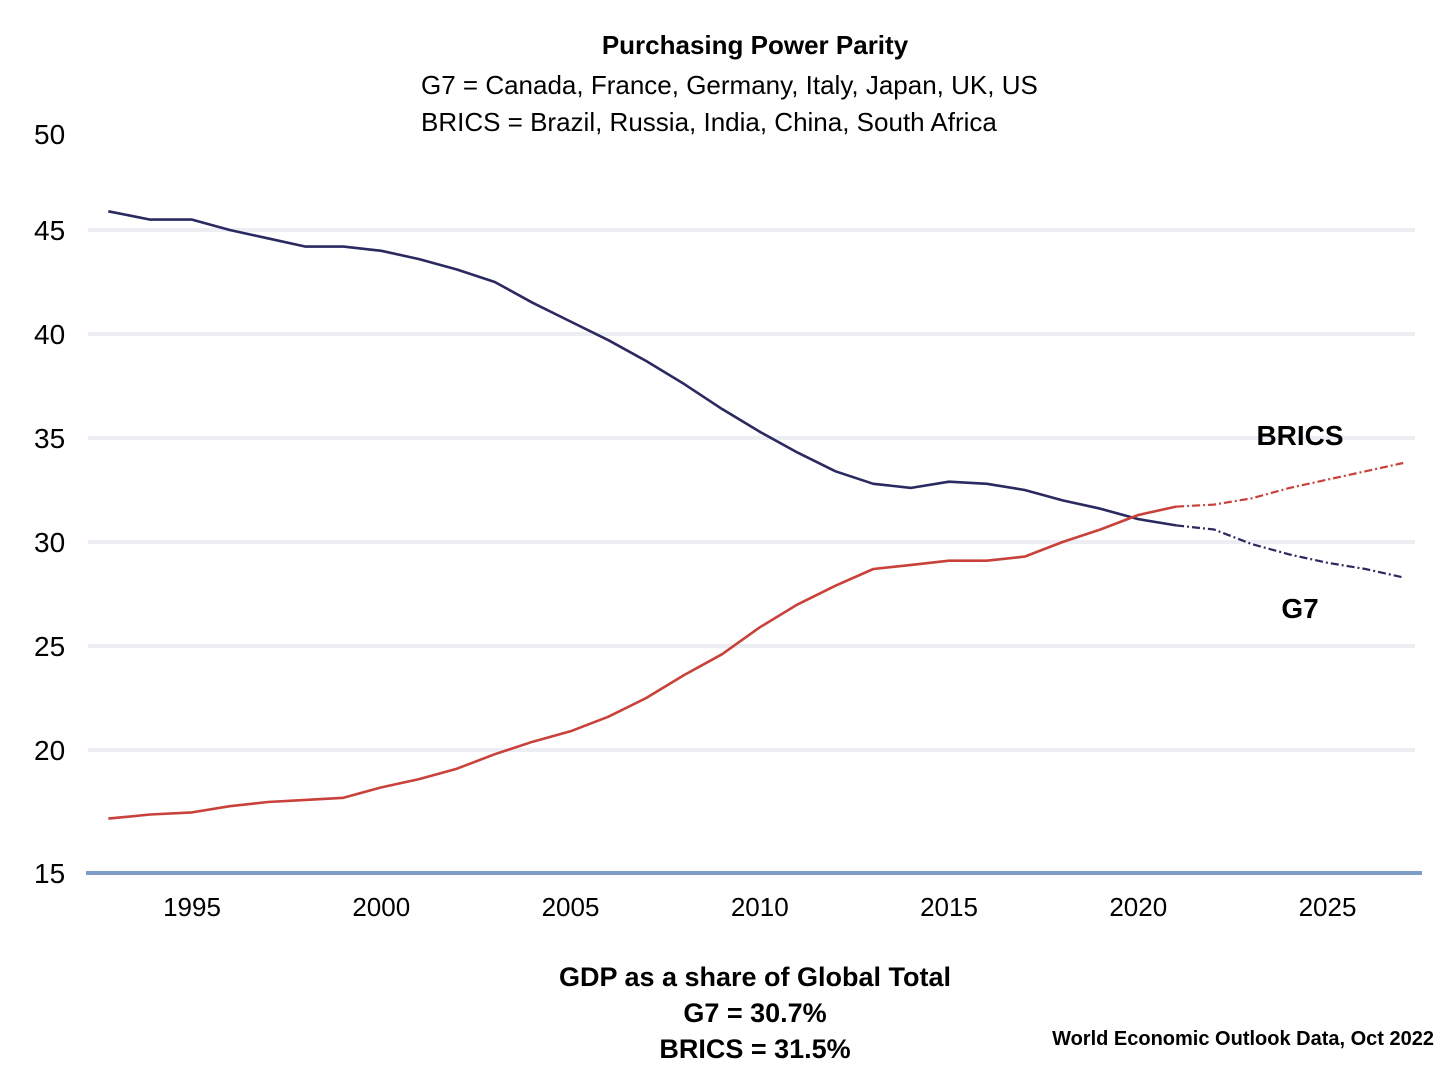 This screenshot has width=1456, height=1090. I want to click on x-tick-label: 1995, so click(192, 907).